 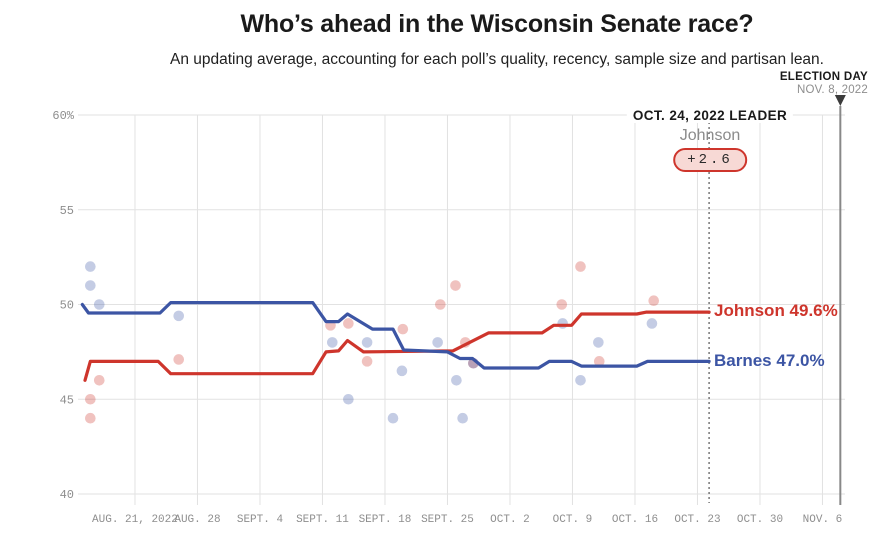 I want to click on x-tick-label: AUG. 21, 2022, so click(x=135, y=520).